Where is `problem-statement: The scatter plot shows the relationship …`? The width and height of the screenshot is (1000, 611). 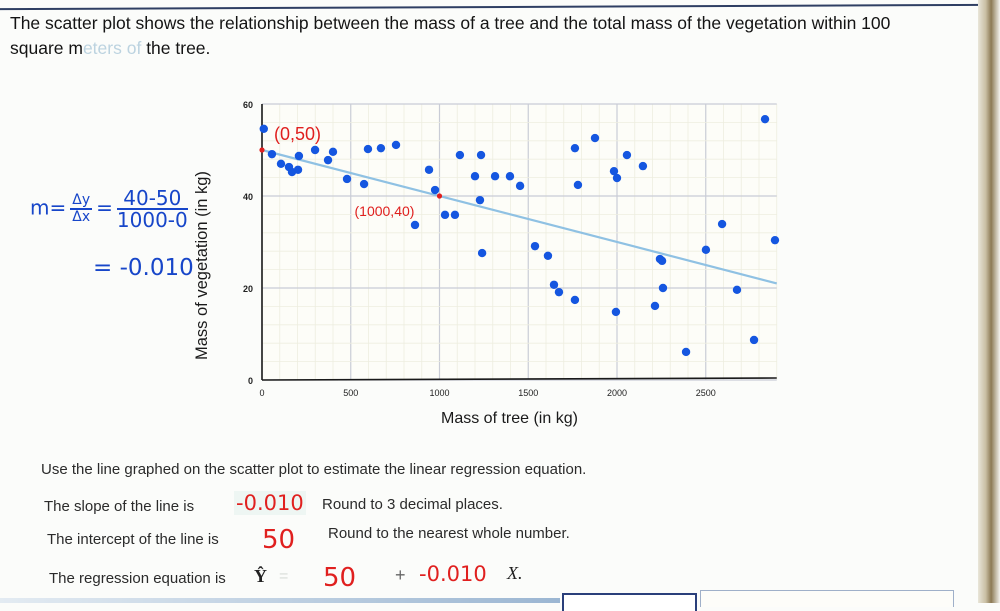
problem-statement: The scatter plot shows the relationship … is located at coordinates (490, 36).